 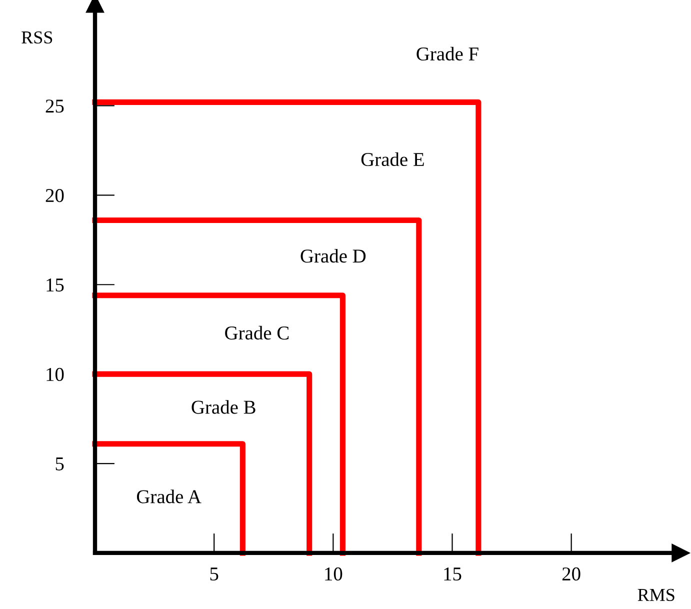 What do you see at coordinates (224, 407) in the screenshot?
I see `annotation: Grade B` at bounding box center [224, 407].